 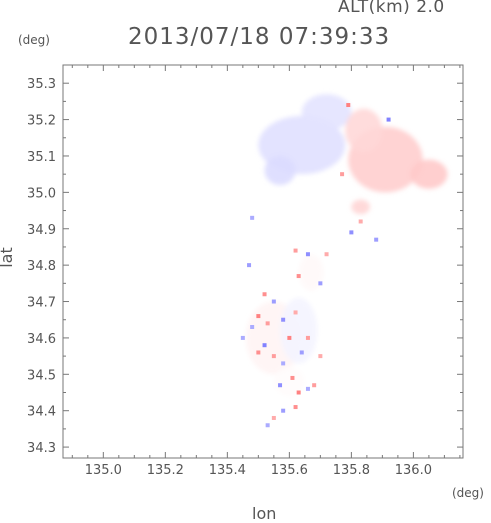 What do you see at coordinates (41, 121) in the screenshot?
I see `y-tick-label: 35.2` at bounding box center [41, 121].